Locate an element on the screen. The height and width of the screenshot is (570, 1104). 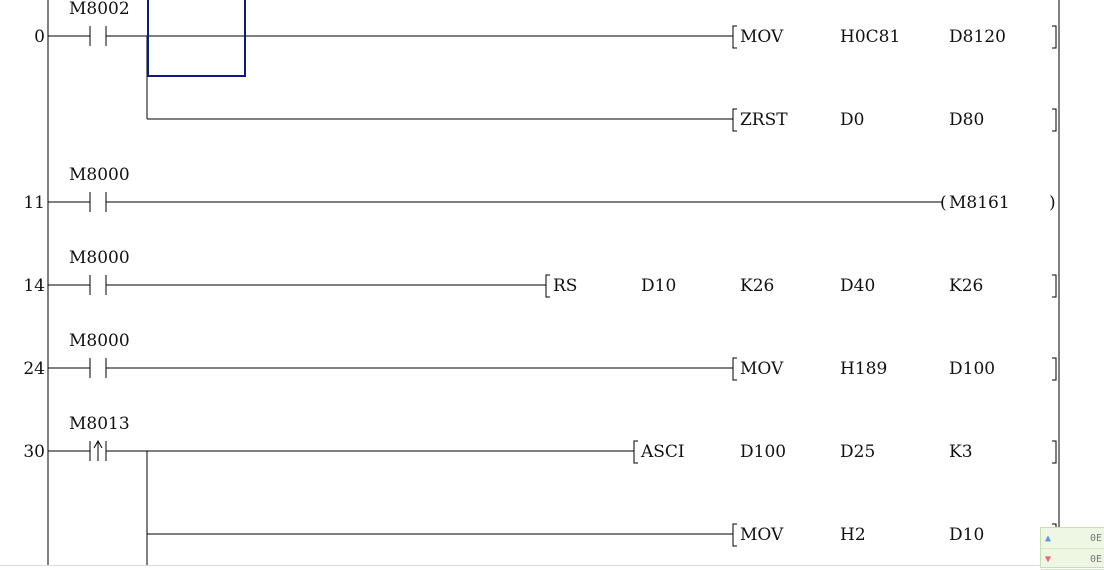
instruction-operand: H189 is located at coordinates (863, 369).